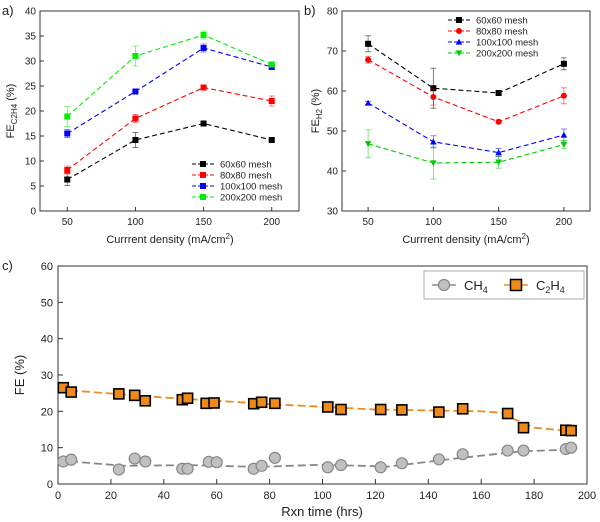 The height and width of the screenshot is (522, 600). What do you see at coordinates (47, 267) in the screenshot?
I see `y-tick-label: 60` at bounding box center [47, 267].